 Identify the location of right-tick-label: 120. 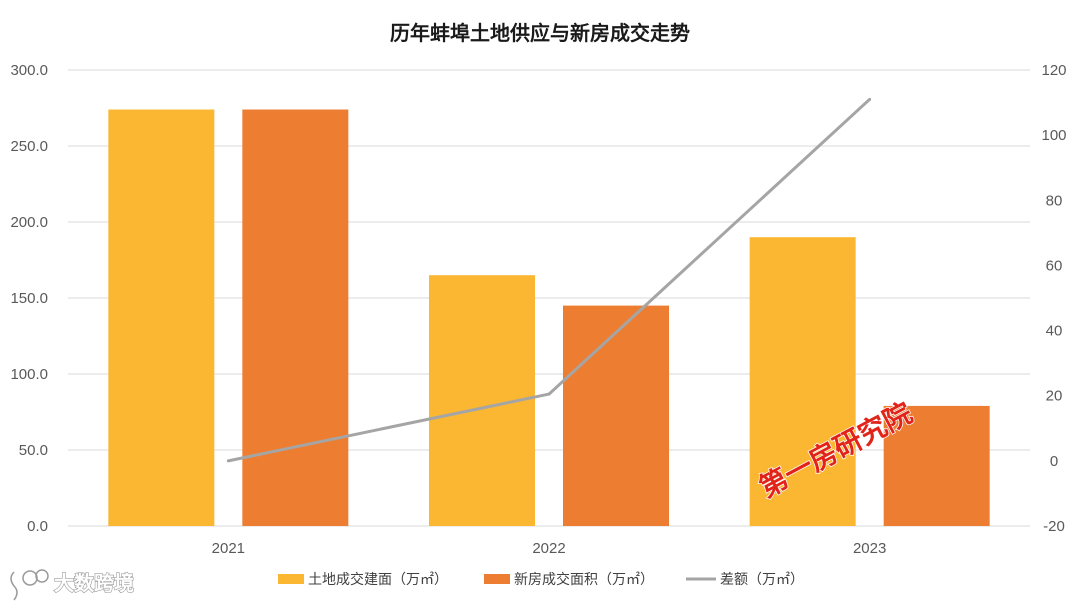
(1053, 70).